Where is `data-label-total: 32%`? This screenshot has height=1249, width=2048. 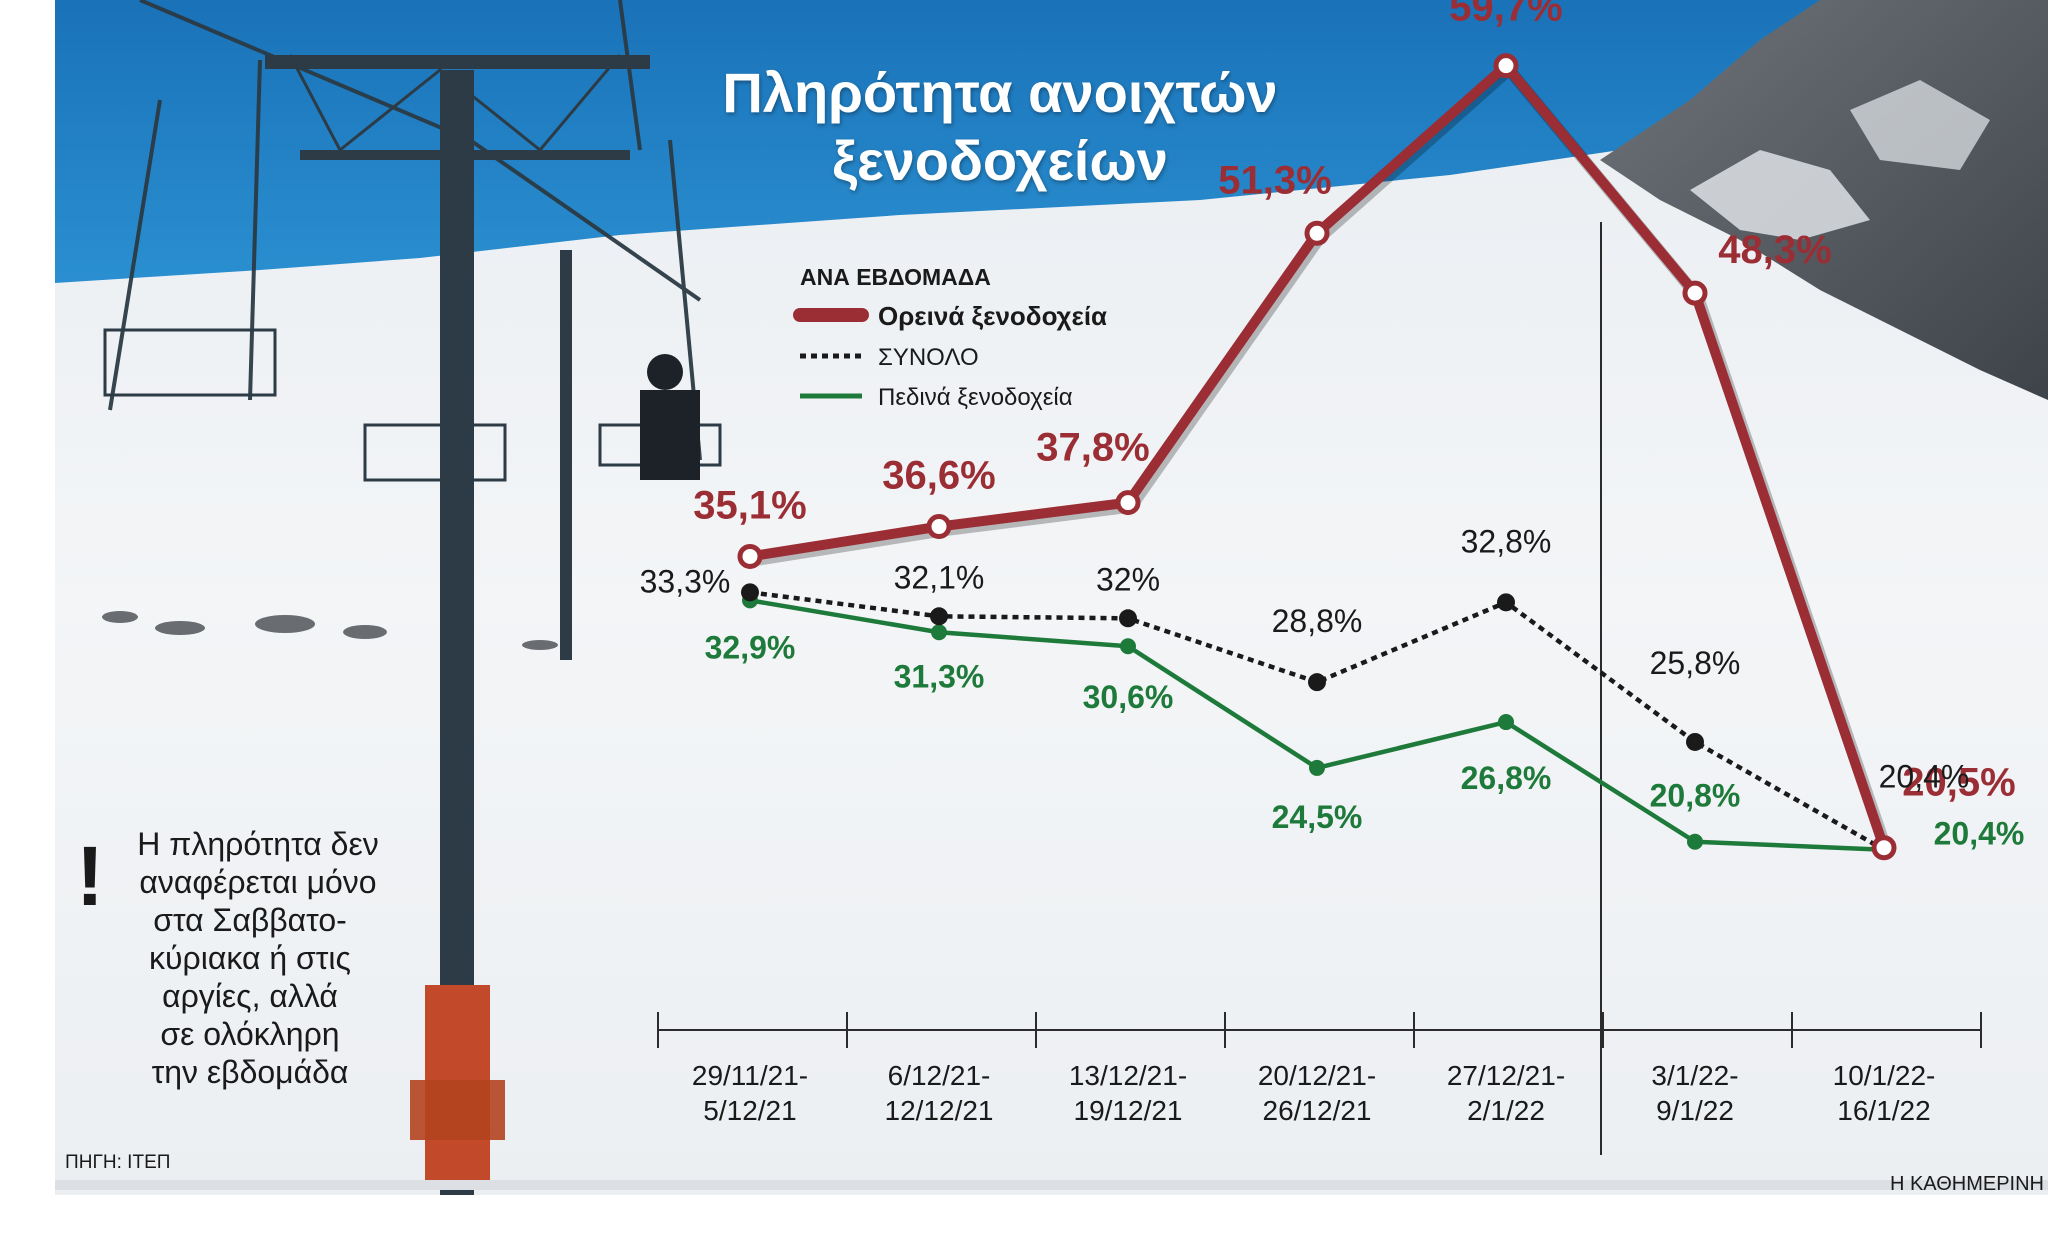
data-label-total: 32% is located at coordinates (1128, 579).